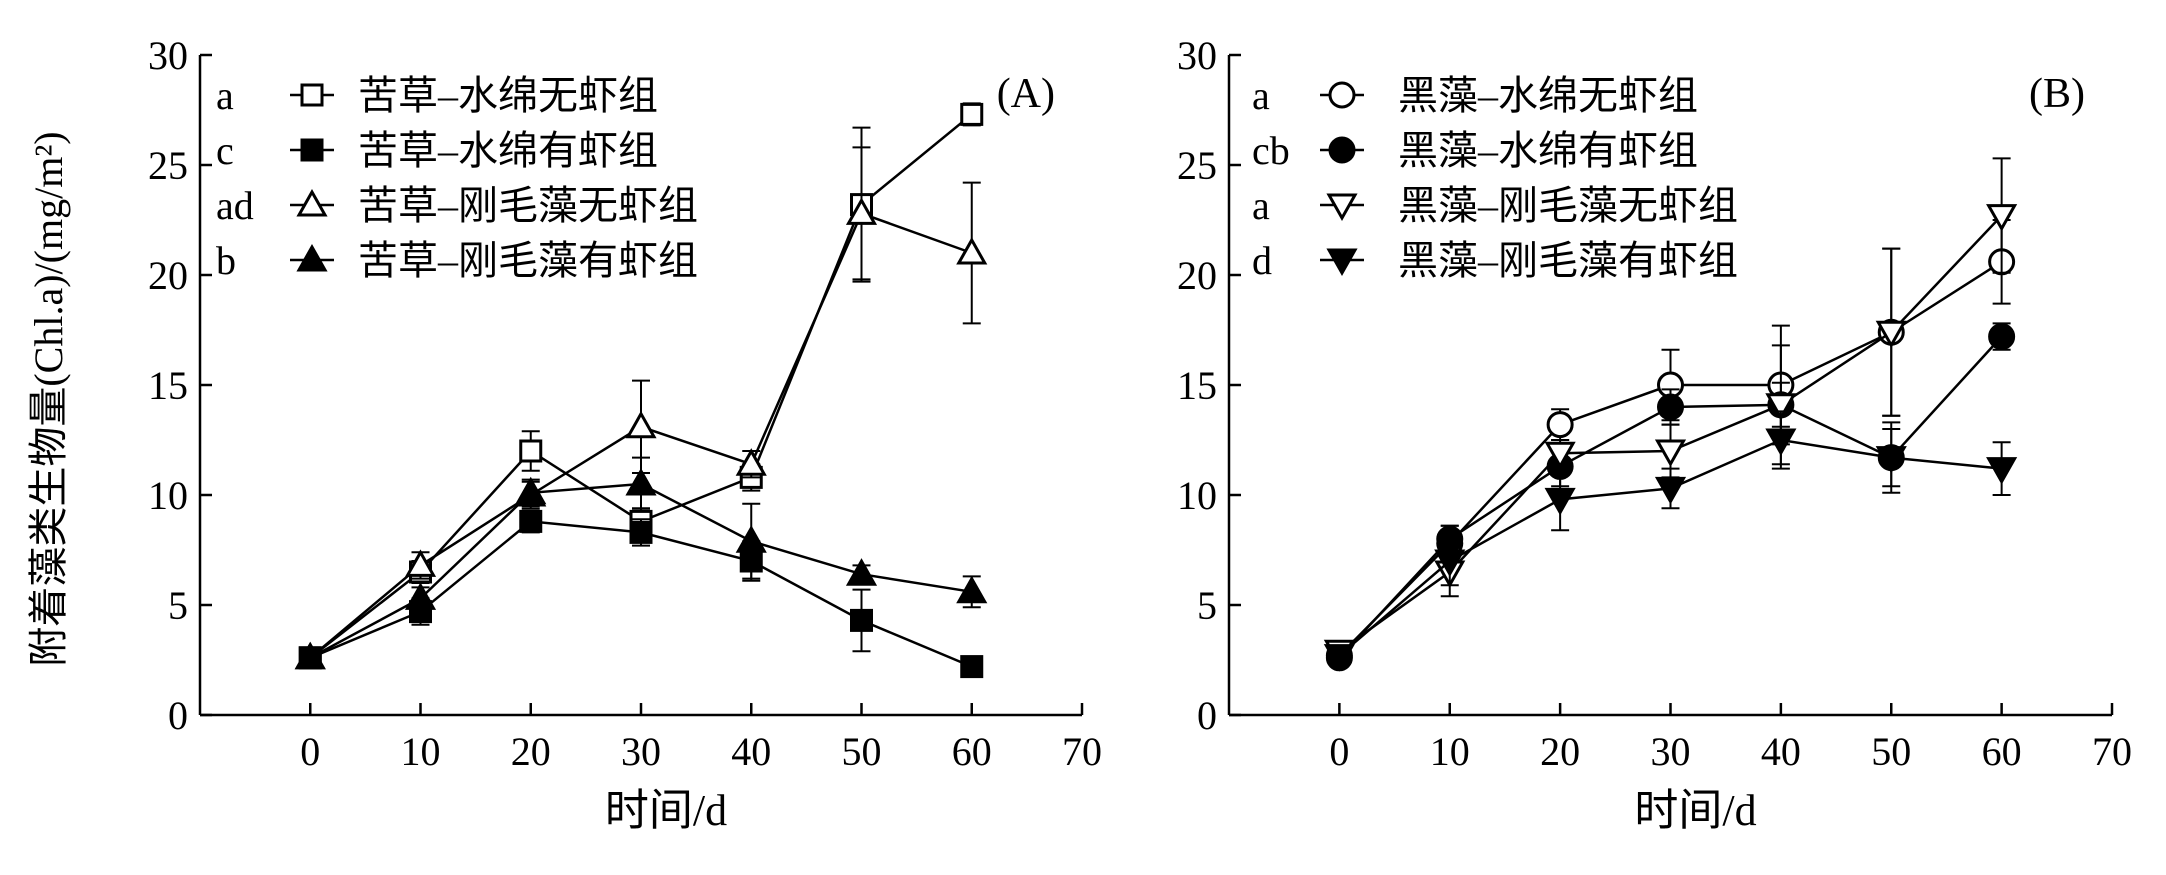 The width and height of the screenshot is (2166, 875). Describe the element at coordinates (421, 751) in the screenshot. I see `panel-a-x-tick-label: 10` at that location.